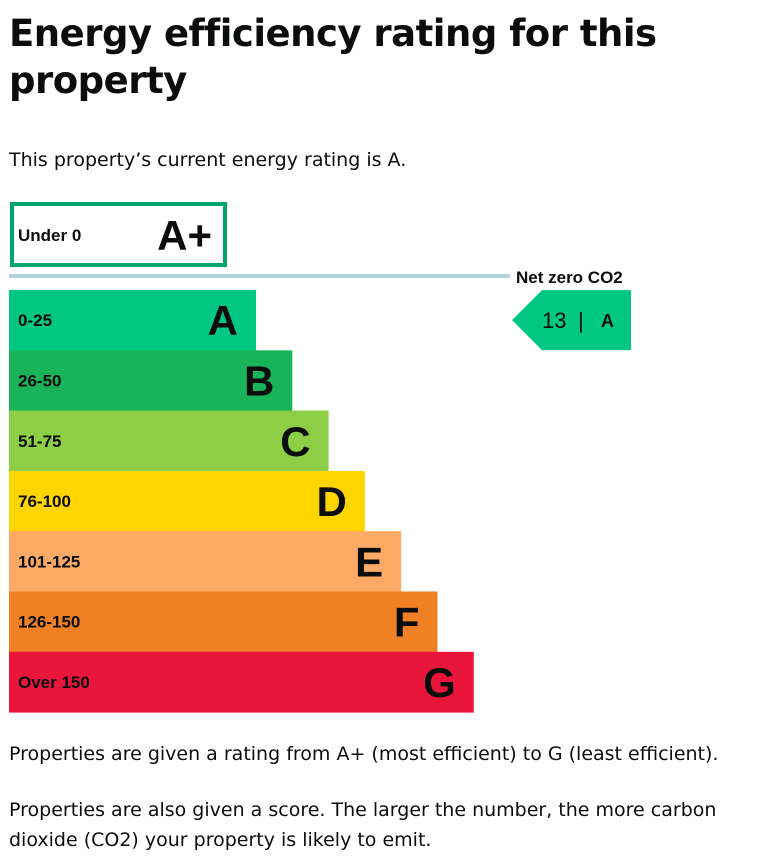  Describe the element at coordinates (184, 235) in the screenshot. I see `band-letter-a-plus: A+` at that location.